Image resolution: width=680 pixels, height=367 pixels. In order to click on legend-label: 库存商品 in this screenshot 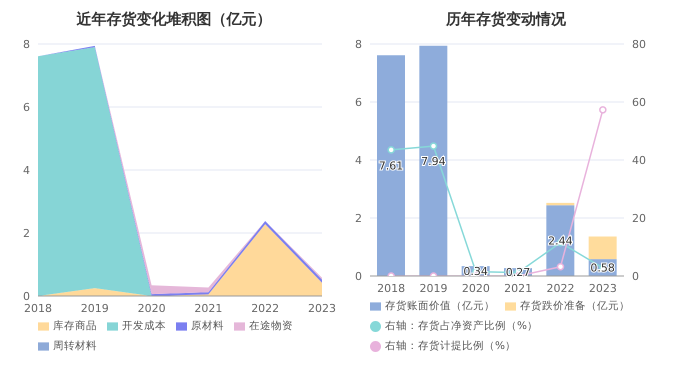, I will do `click(75, 326)`.